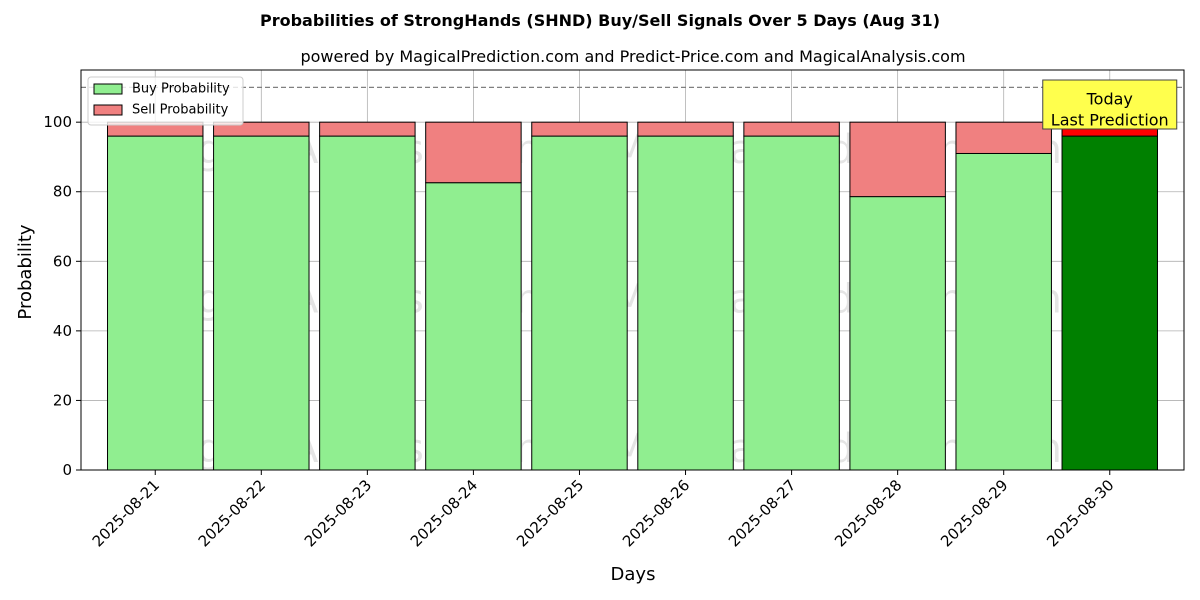 The height and width of the screenshot is (600, 1200). What do you see at coordinates (62, 261) in the screenshot?
I see `y-tick-label: 60` at bounding box center [62, 261].